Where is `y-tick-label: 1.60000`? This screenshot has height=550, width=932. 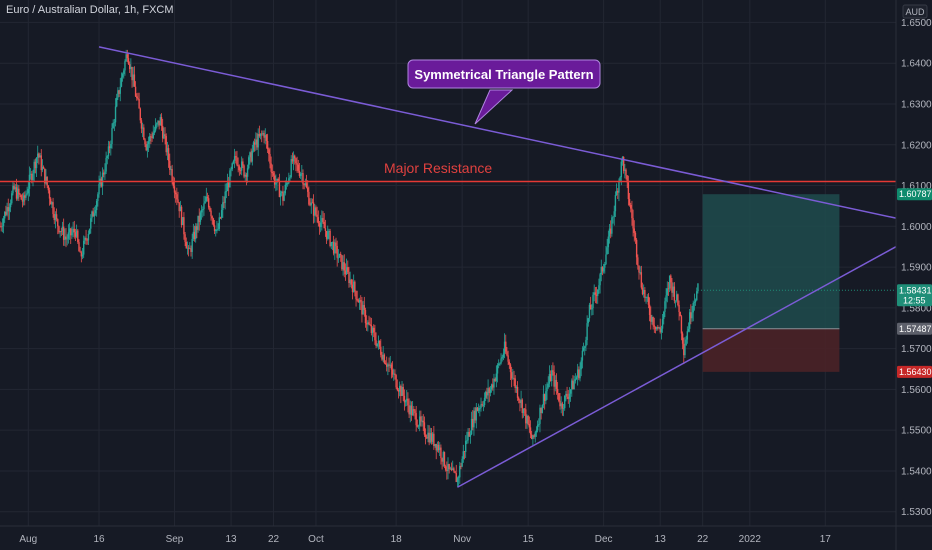 y-tick-label: 1.60000 is located at coordinates (916, 227).